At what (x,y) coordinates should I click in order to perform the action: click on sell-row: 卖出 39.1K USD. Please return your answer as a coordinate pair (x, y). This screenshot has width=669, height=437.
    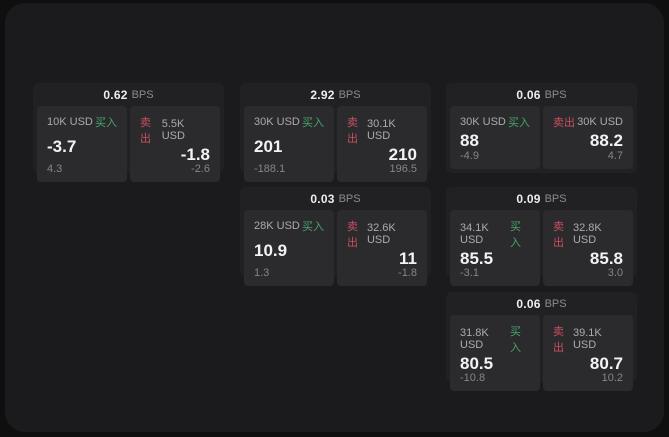
    Looking at the image, I should click on (588, 339).